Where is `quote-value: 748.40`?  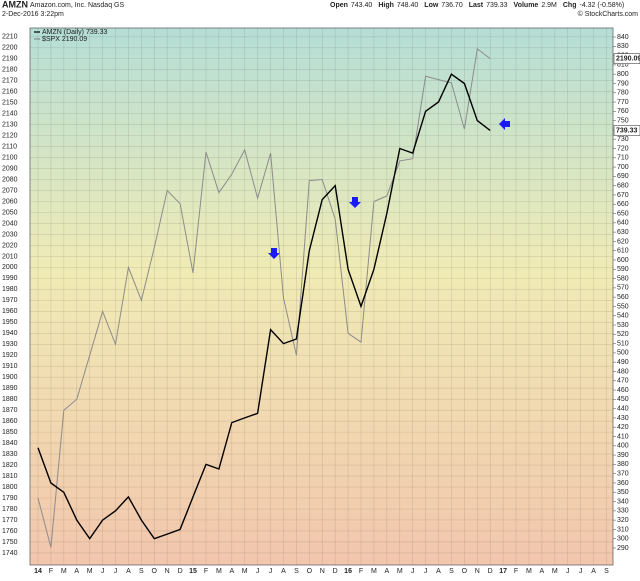 quote-value: 748.40 is located at coordinates (408, 5).